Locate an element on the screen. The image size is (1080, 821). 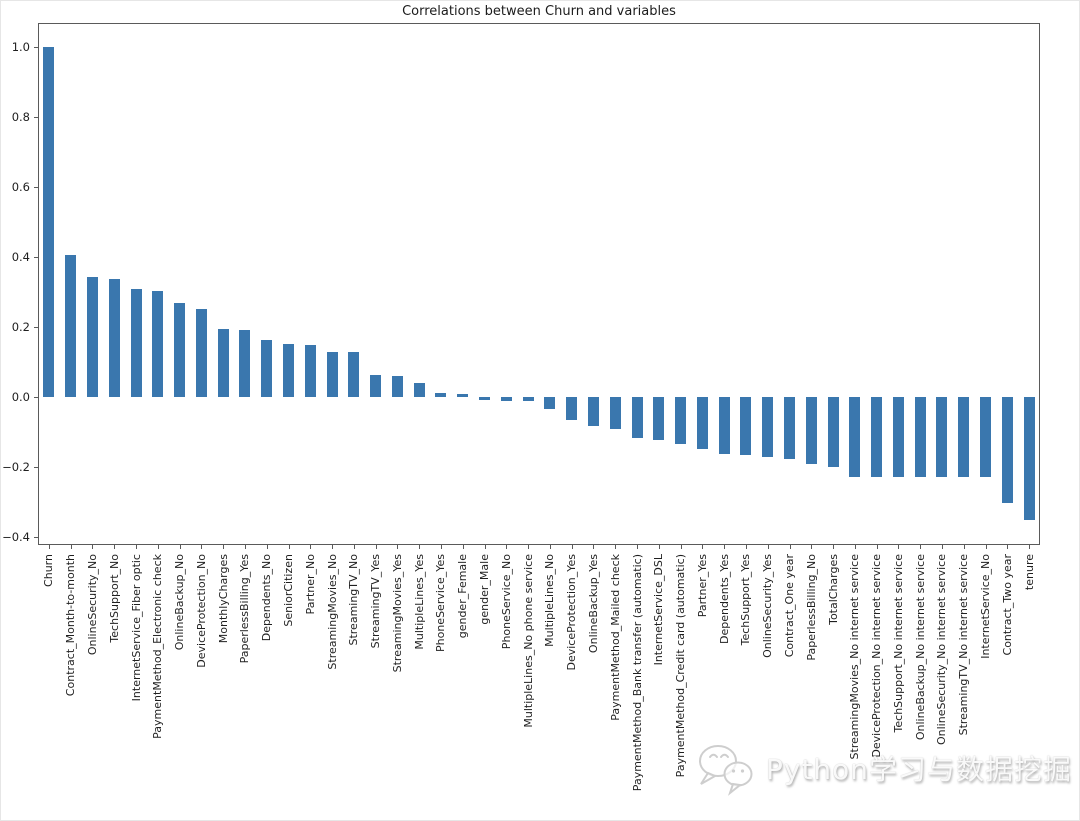
x-tick-label: PaymentMethod_Electronic check is located at coordinates (158, 646).